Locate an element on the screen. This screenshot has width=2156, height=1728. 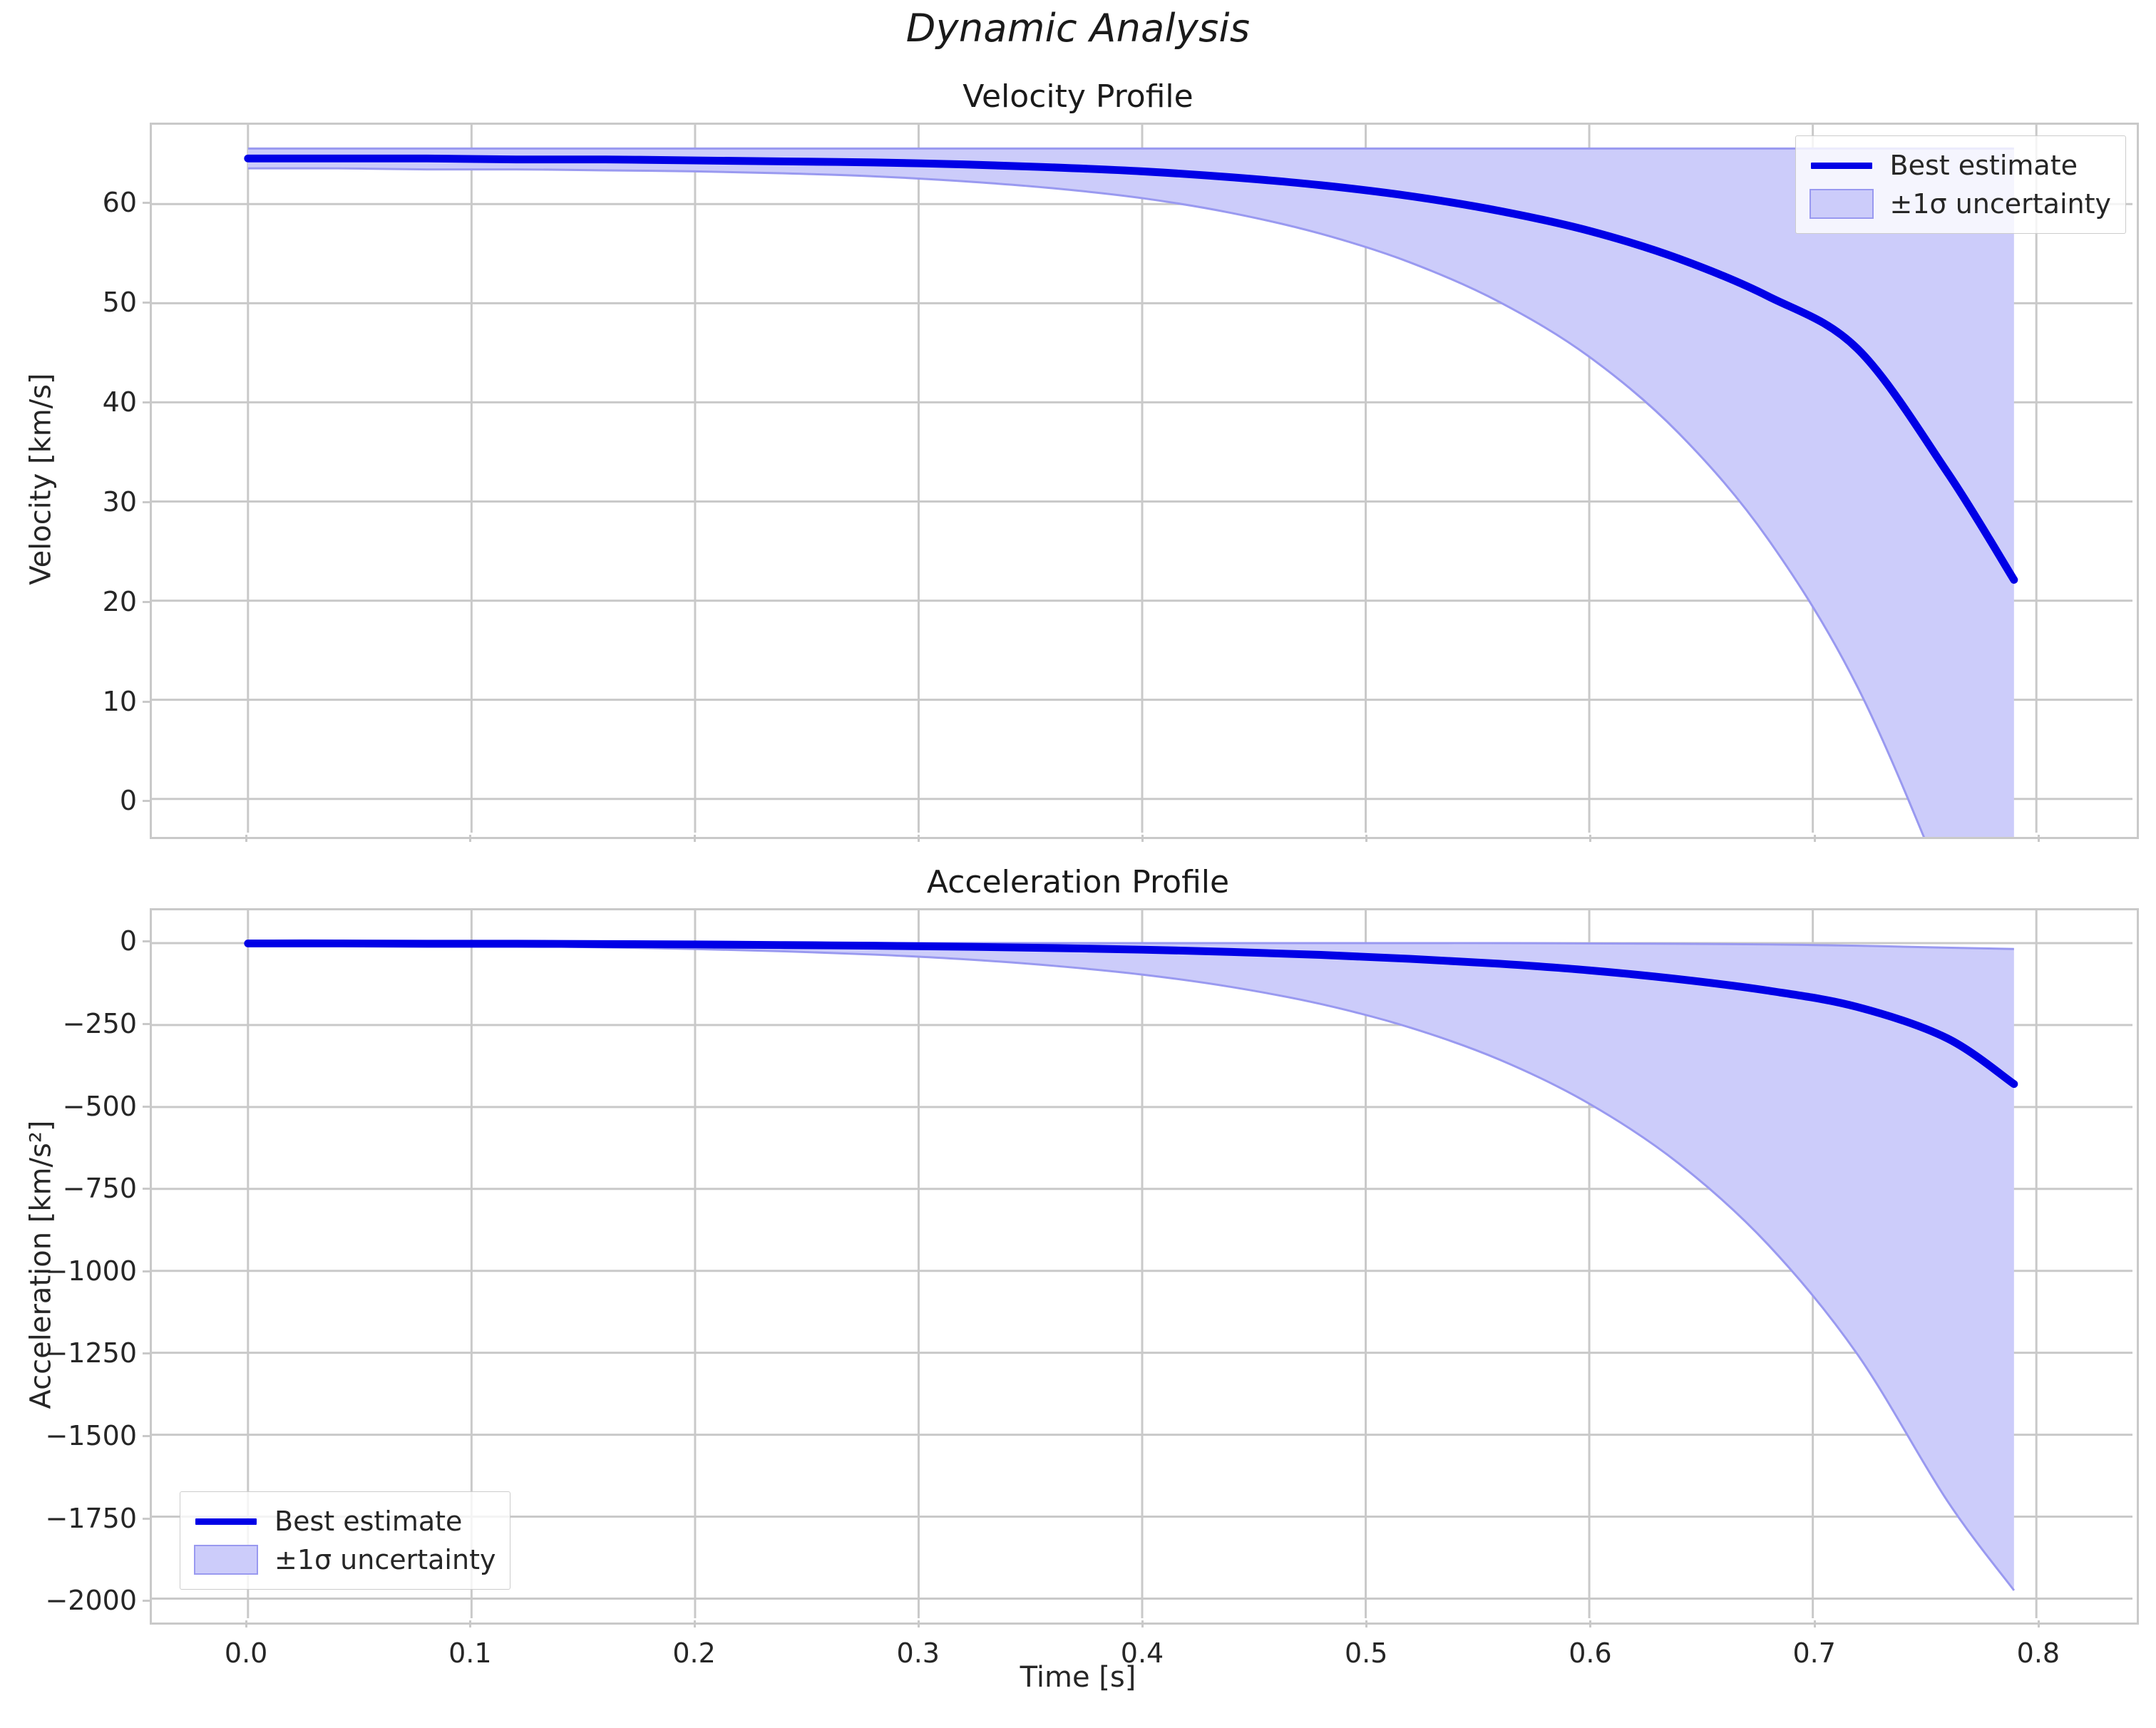
y-tick-label: −750 is located at coordinates (99, 1189).